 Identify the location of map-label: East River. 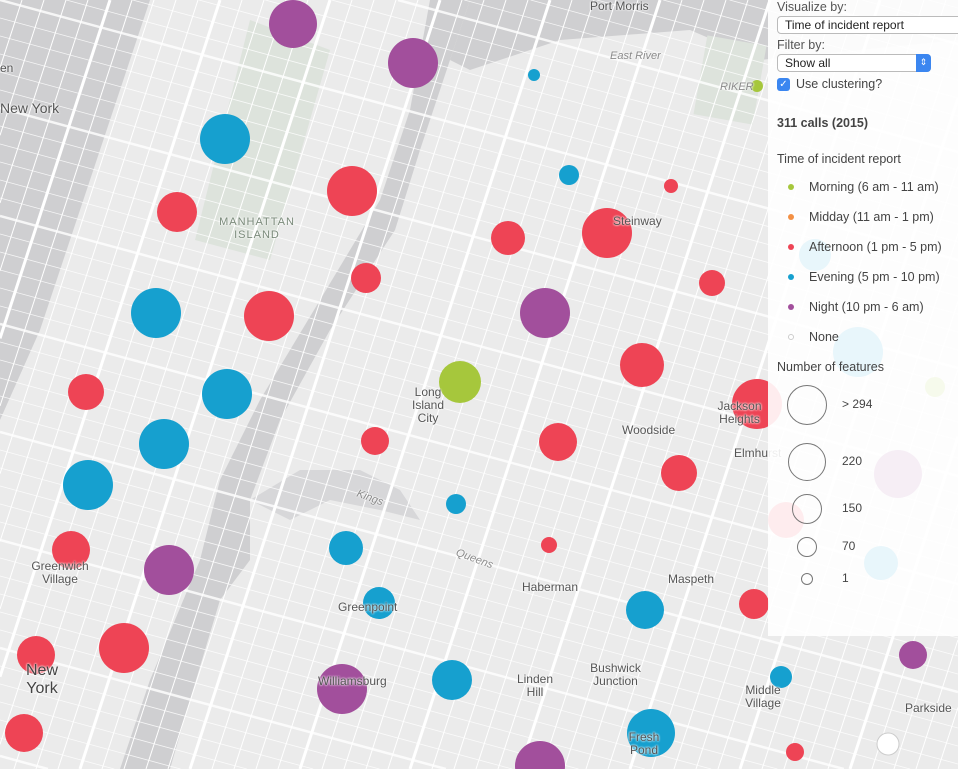
(635, 56).